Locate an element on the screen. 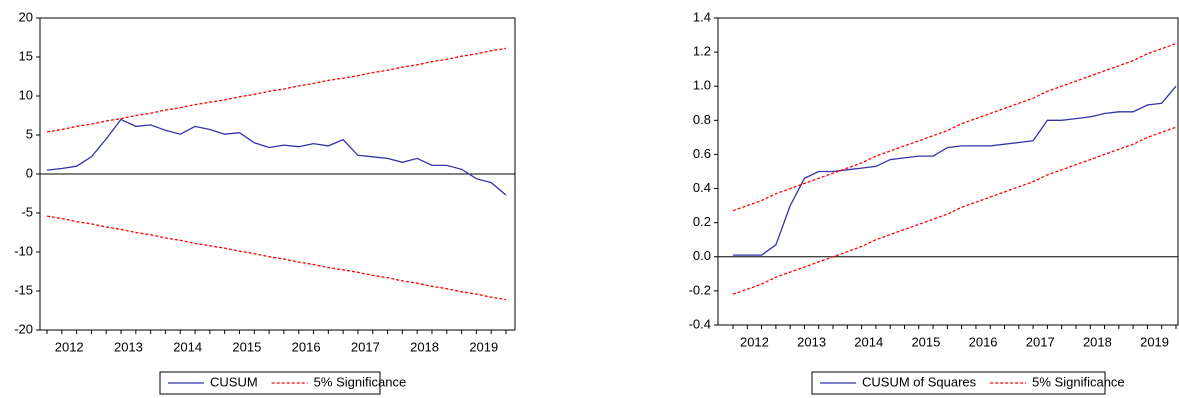 The width and height of the screenshot is (1179, 398). y-tick-label: 0 is located at coordinates (29, 172).